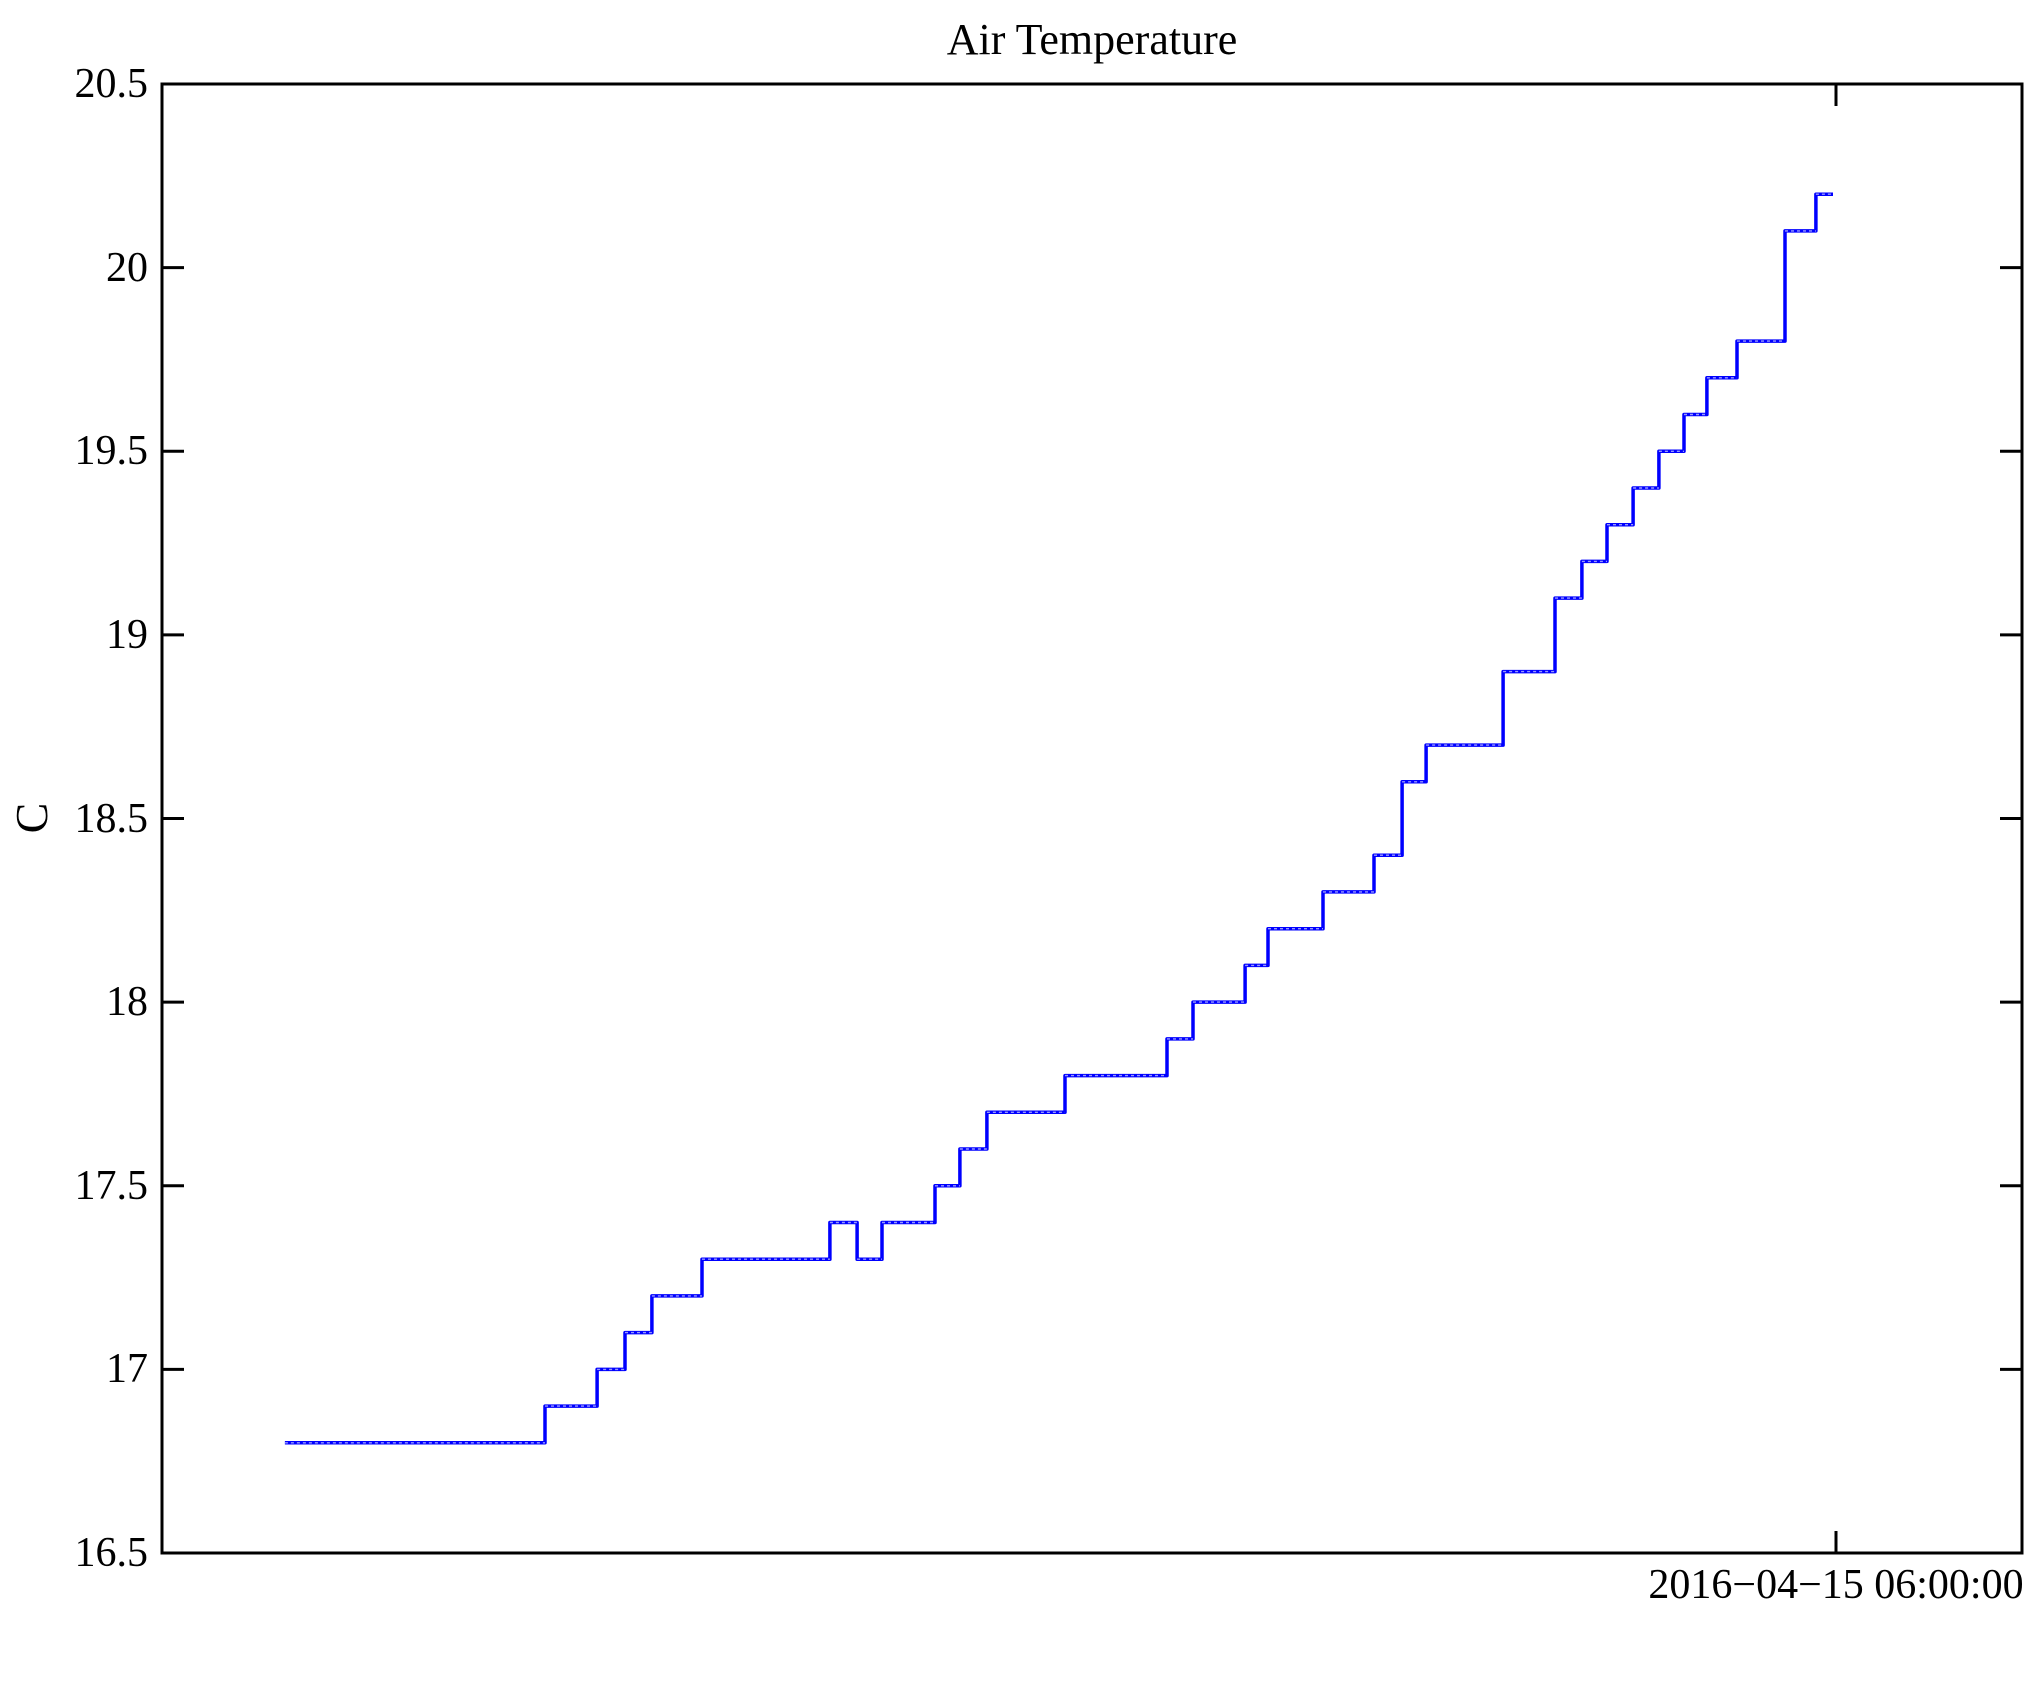  What do you see at coordinates (111, 1185) in the screenshot?
I see `y-tick-label: 17.5` at bounding box center [111, 1185].